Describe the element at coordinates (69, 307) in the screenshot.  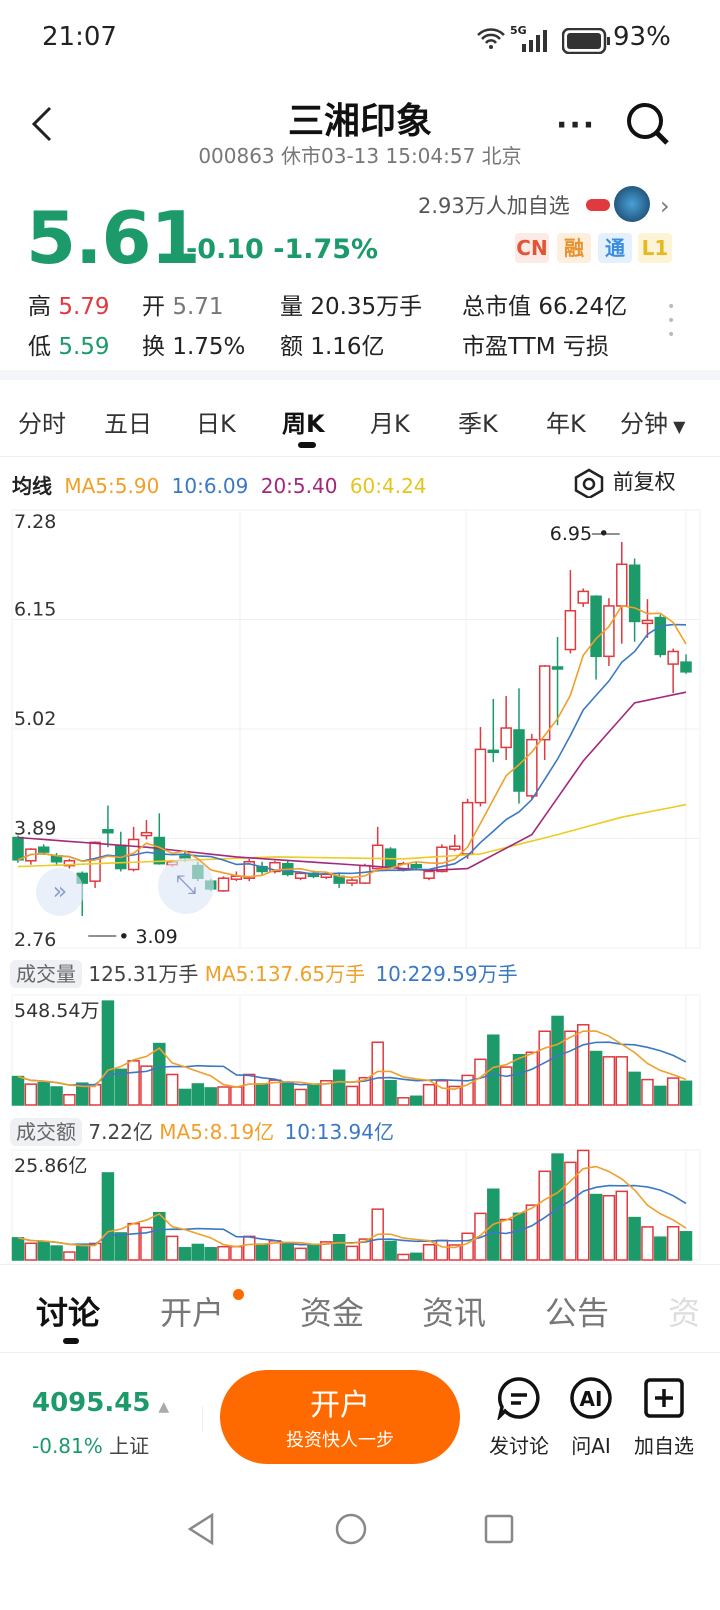
I see `stat-high: 高 5.79` at that location.